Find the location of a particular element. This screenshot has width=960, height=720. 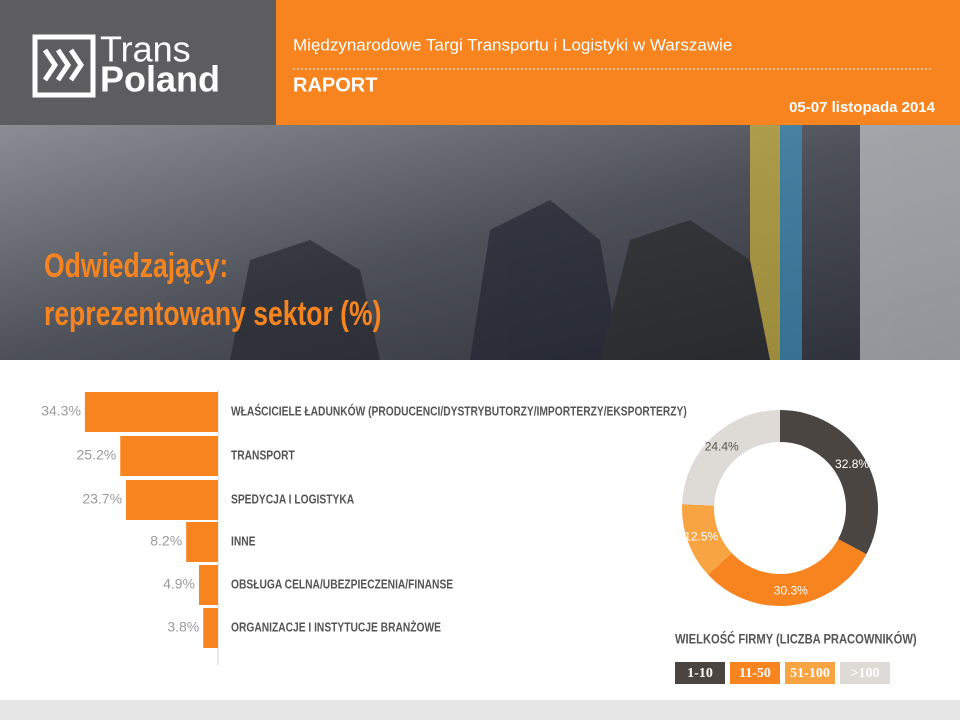

legend-label: 51-100 is located at coordinates (810, 673).